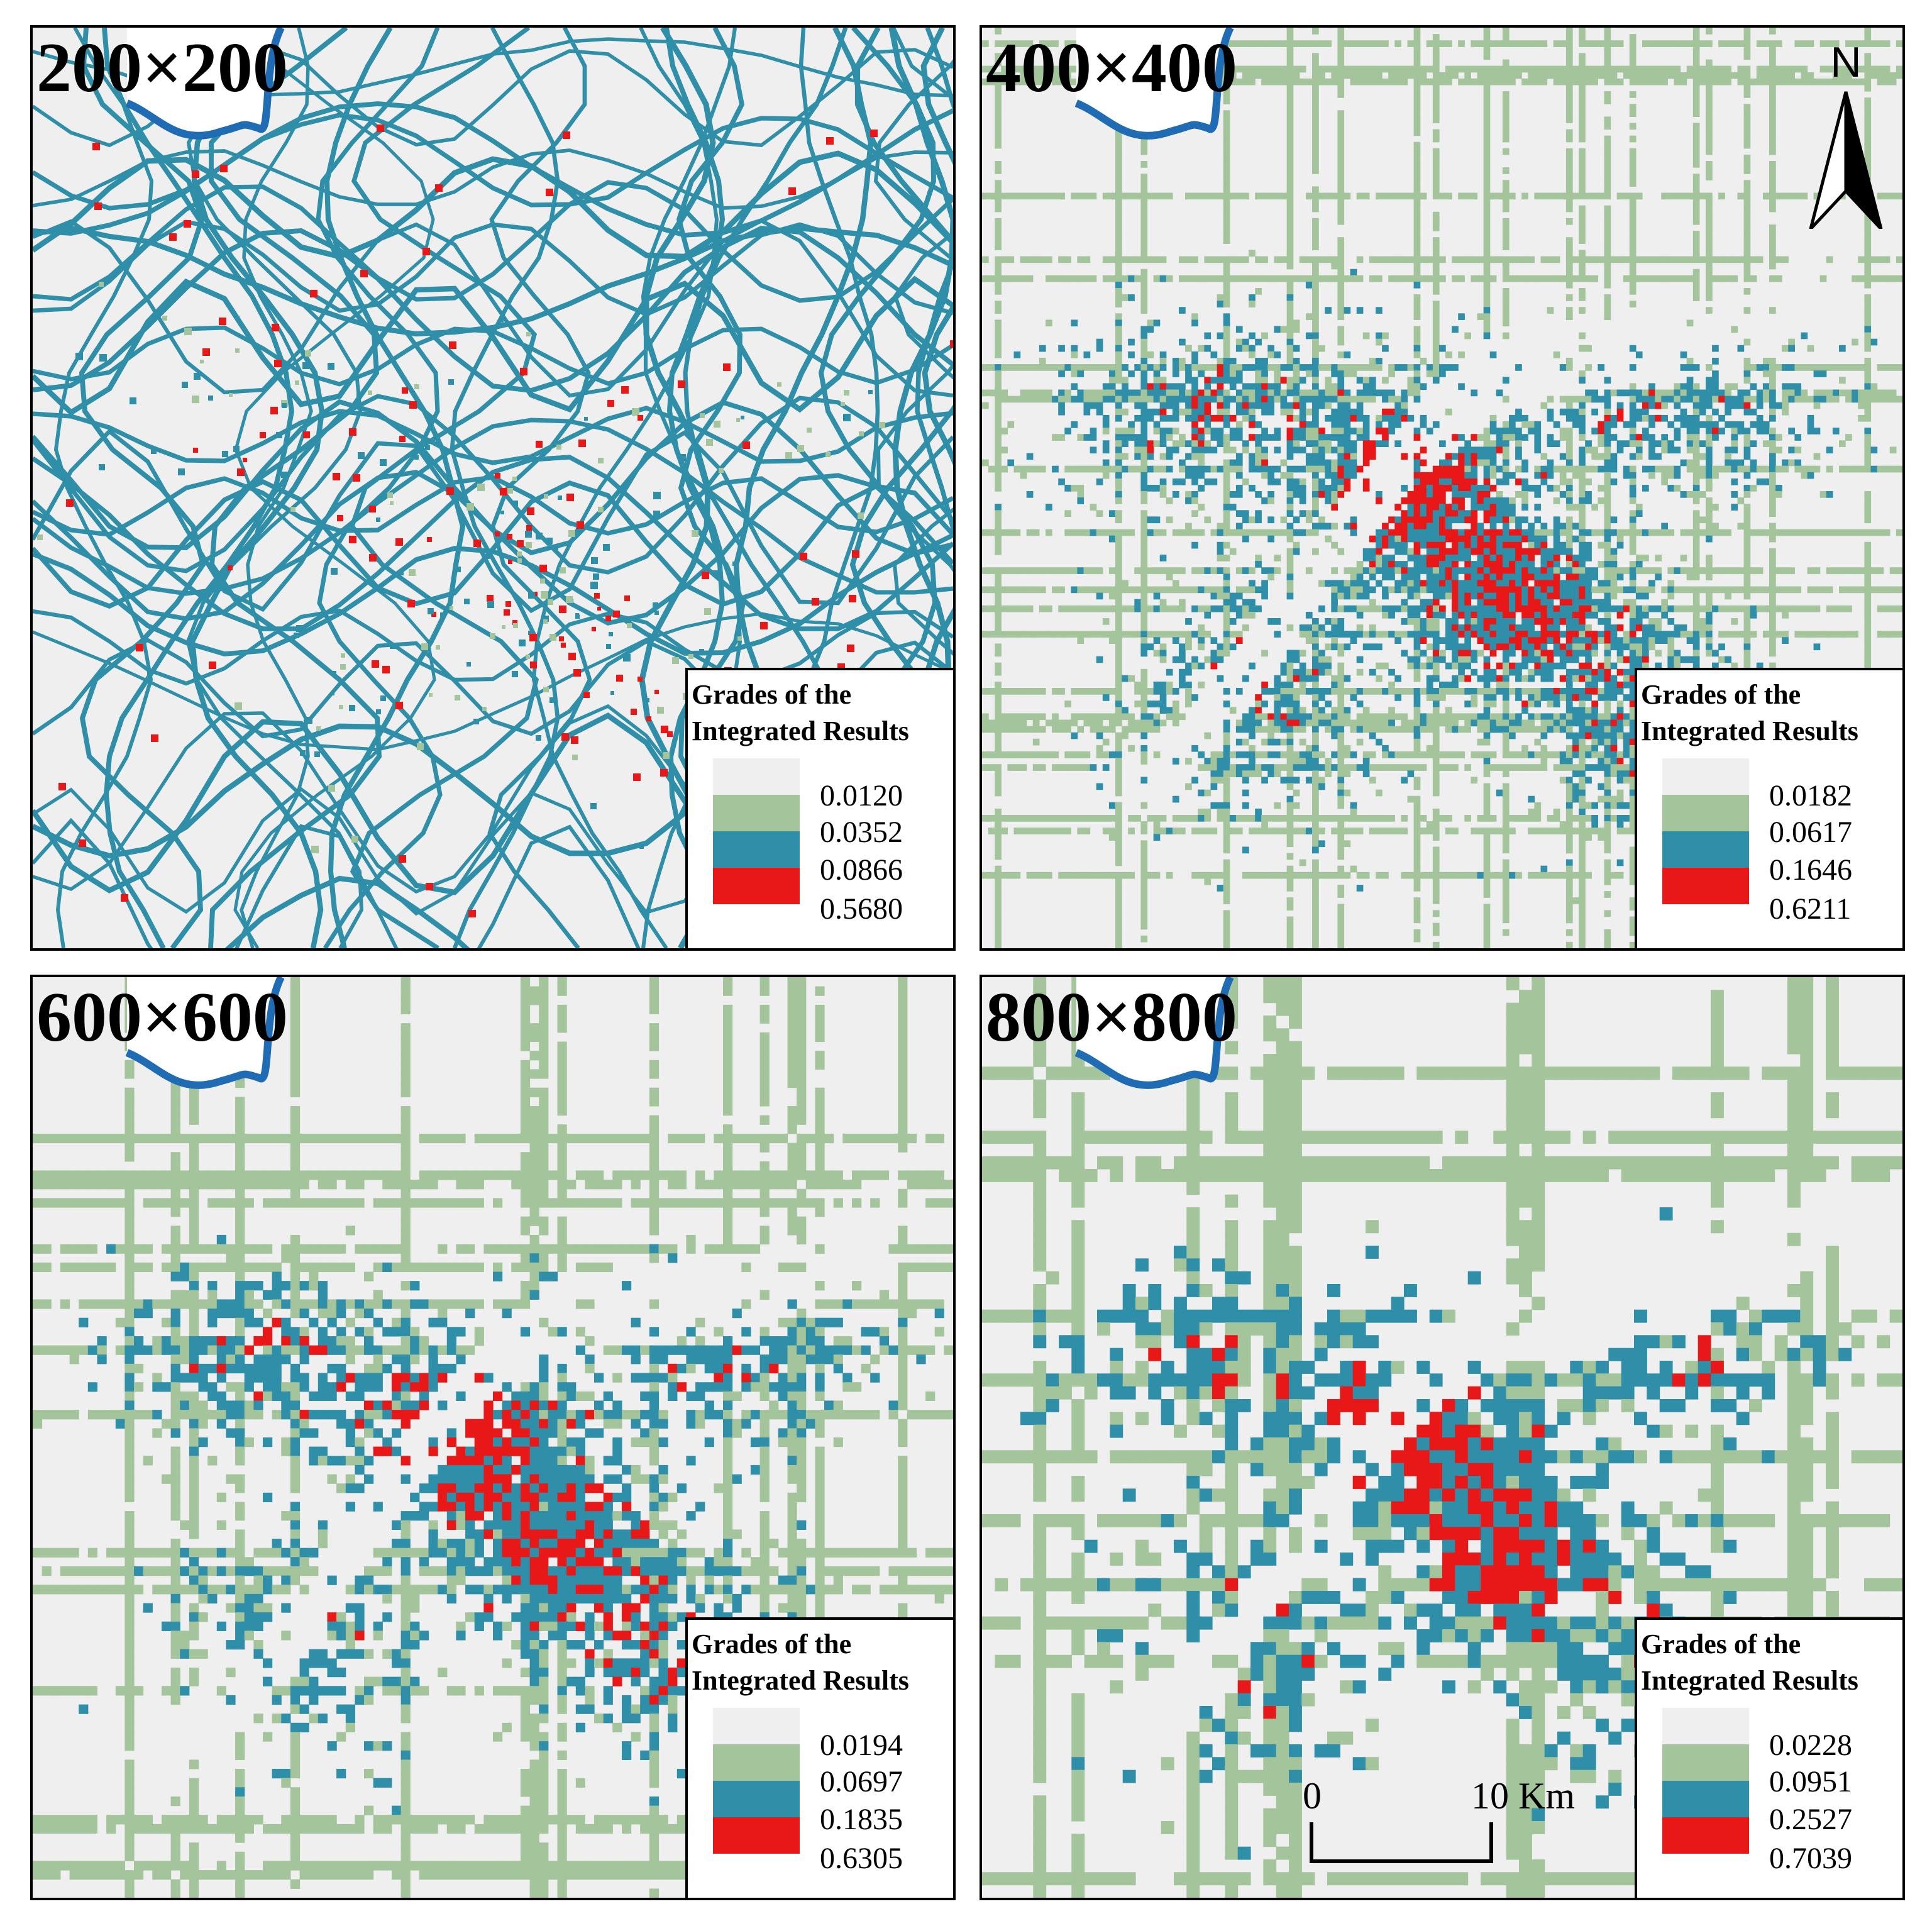 The image size is (1932, 1921). What do you see at coordinates (861, 832) in the screenshot?
I see `legend-break-2: 0.0352` at bounding box center [861, 832].